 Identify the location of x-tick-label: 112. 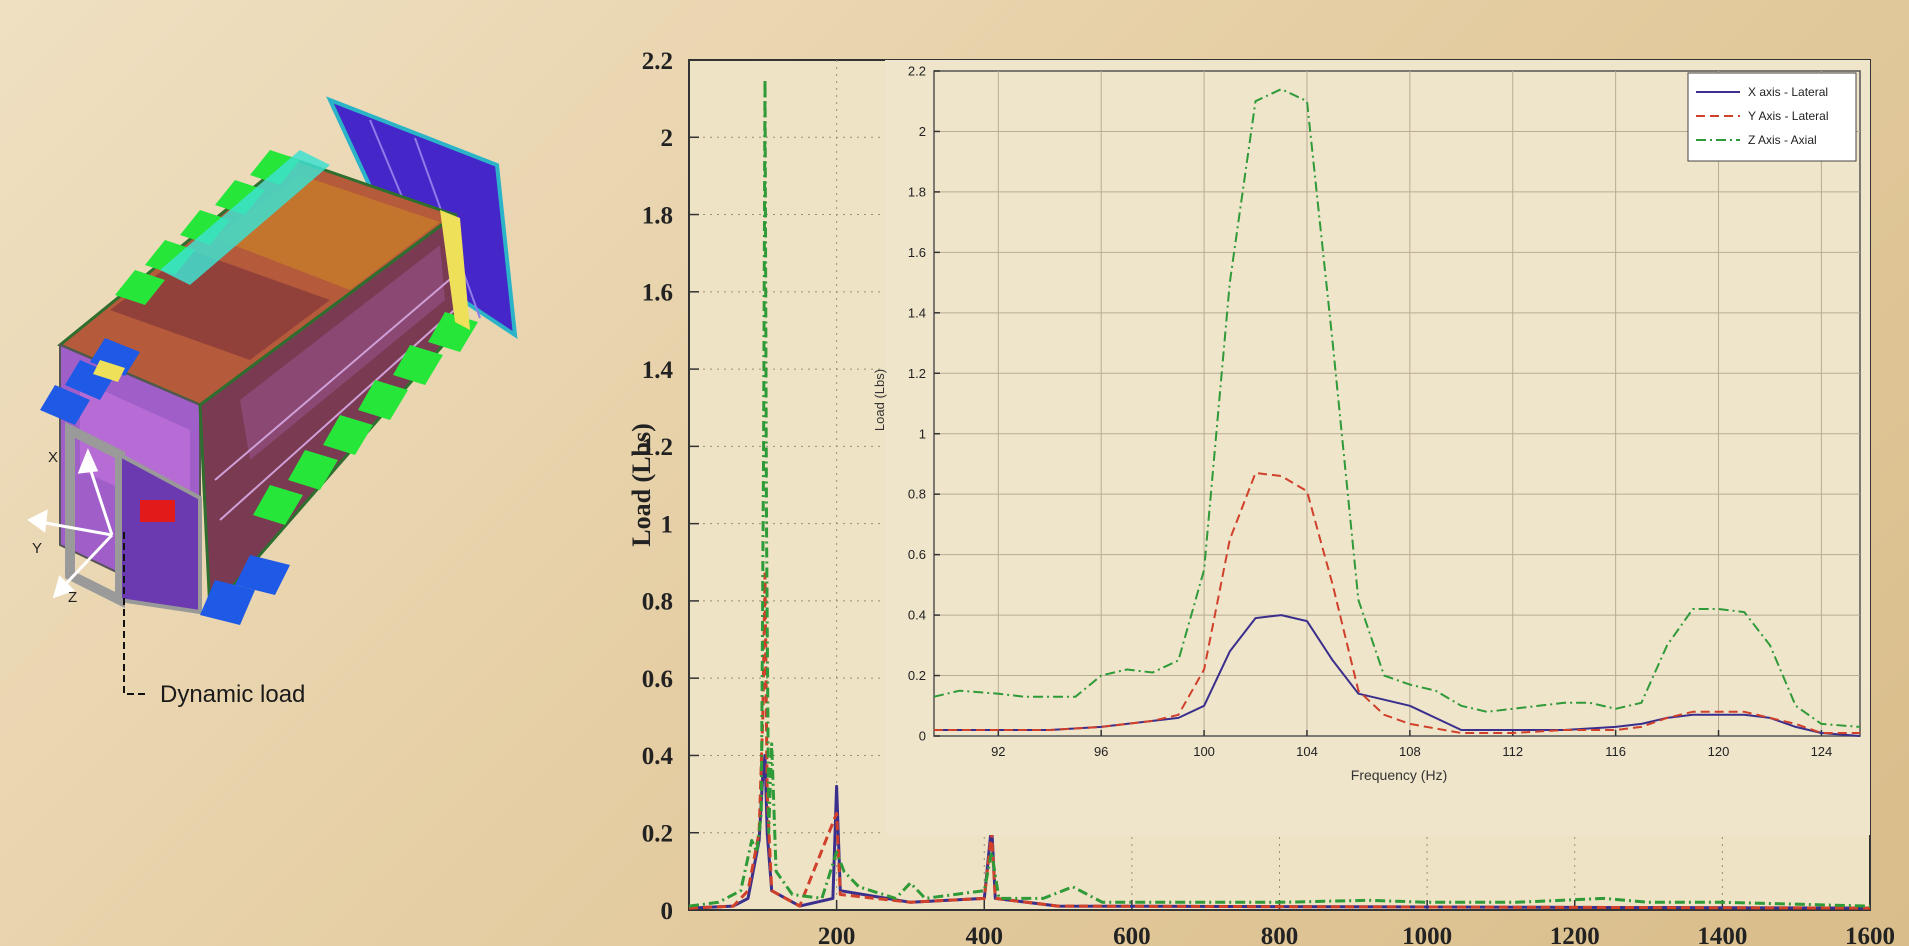
(1512, 751).